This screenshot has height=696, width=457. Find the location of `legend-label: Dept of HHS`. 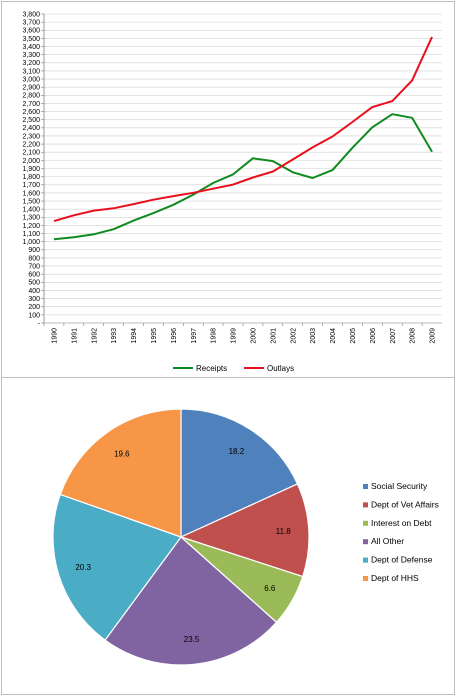

legend-label: Dept of HHS is located at coordinates (395, 578).